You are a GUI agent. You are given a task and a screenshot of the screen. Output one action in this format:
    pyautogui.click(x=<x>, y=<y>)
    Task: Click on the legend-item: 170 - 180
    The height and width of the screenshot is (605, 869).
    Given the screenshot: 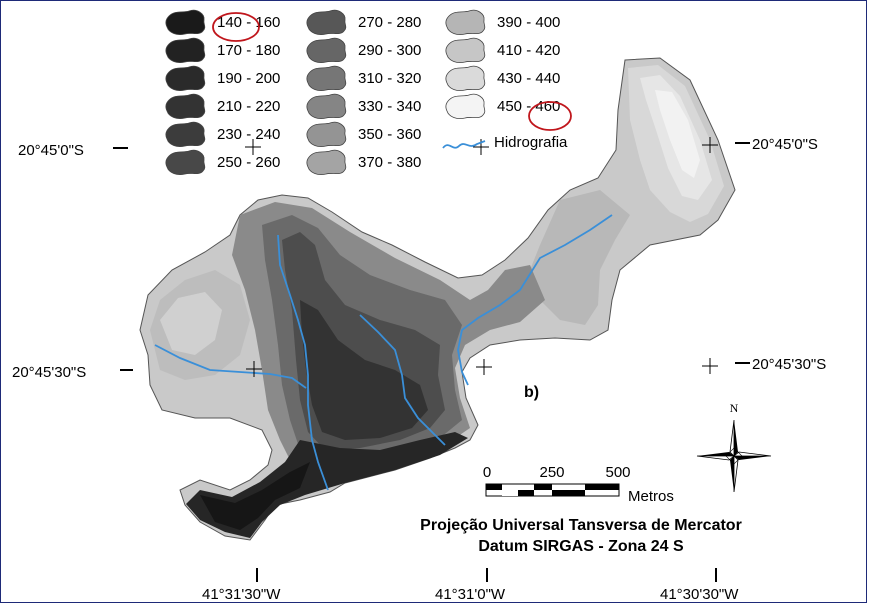 What is the action you would take?
    pyautogui.click(x=222, y=50)
    